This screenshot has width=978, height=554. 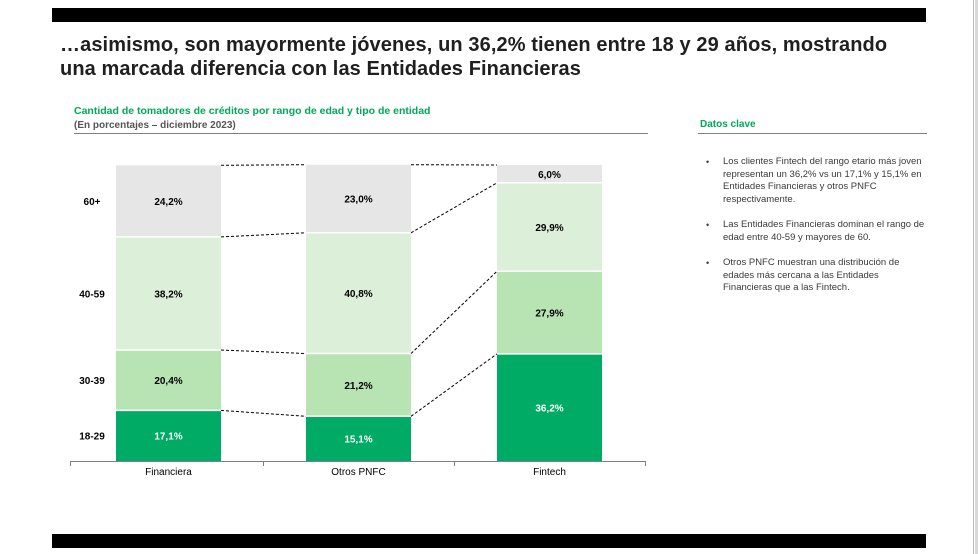 I want to click on data-label: 24,2%, so click(x=168, y=202).